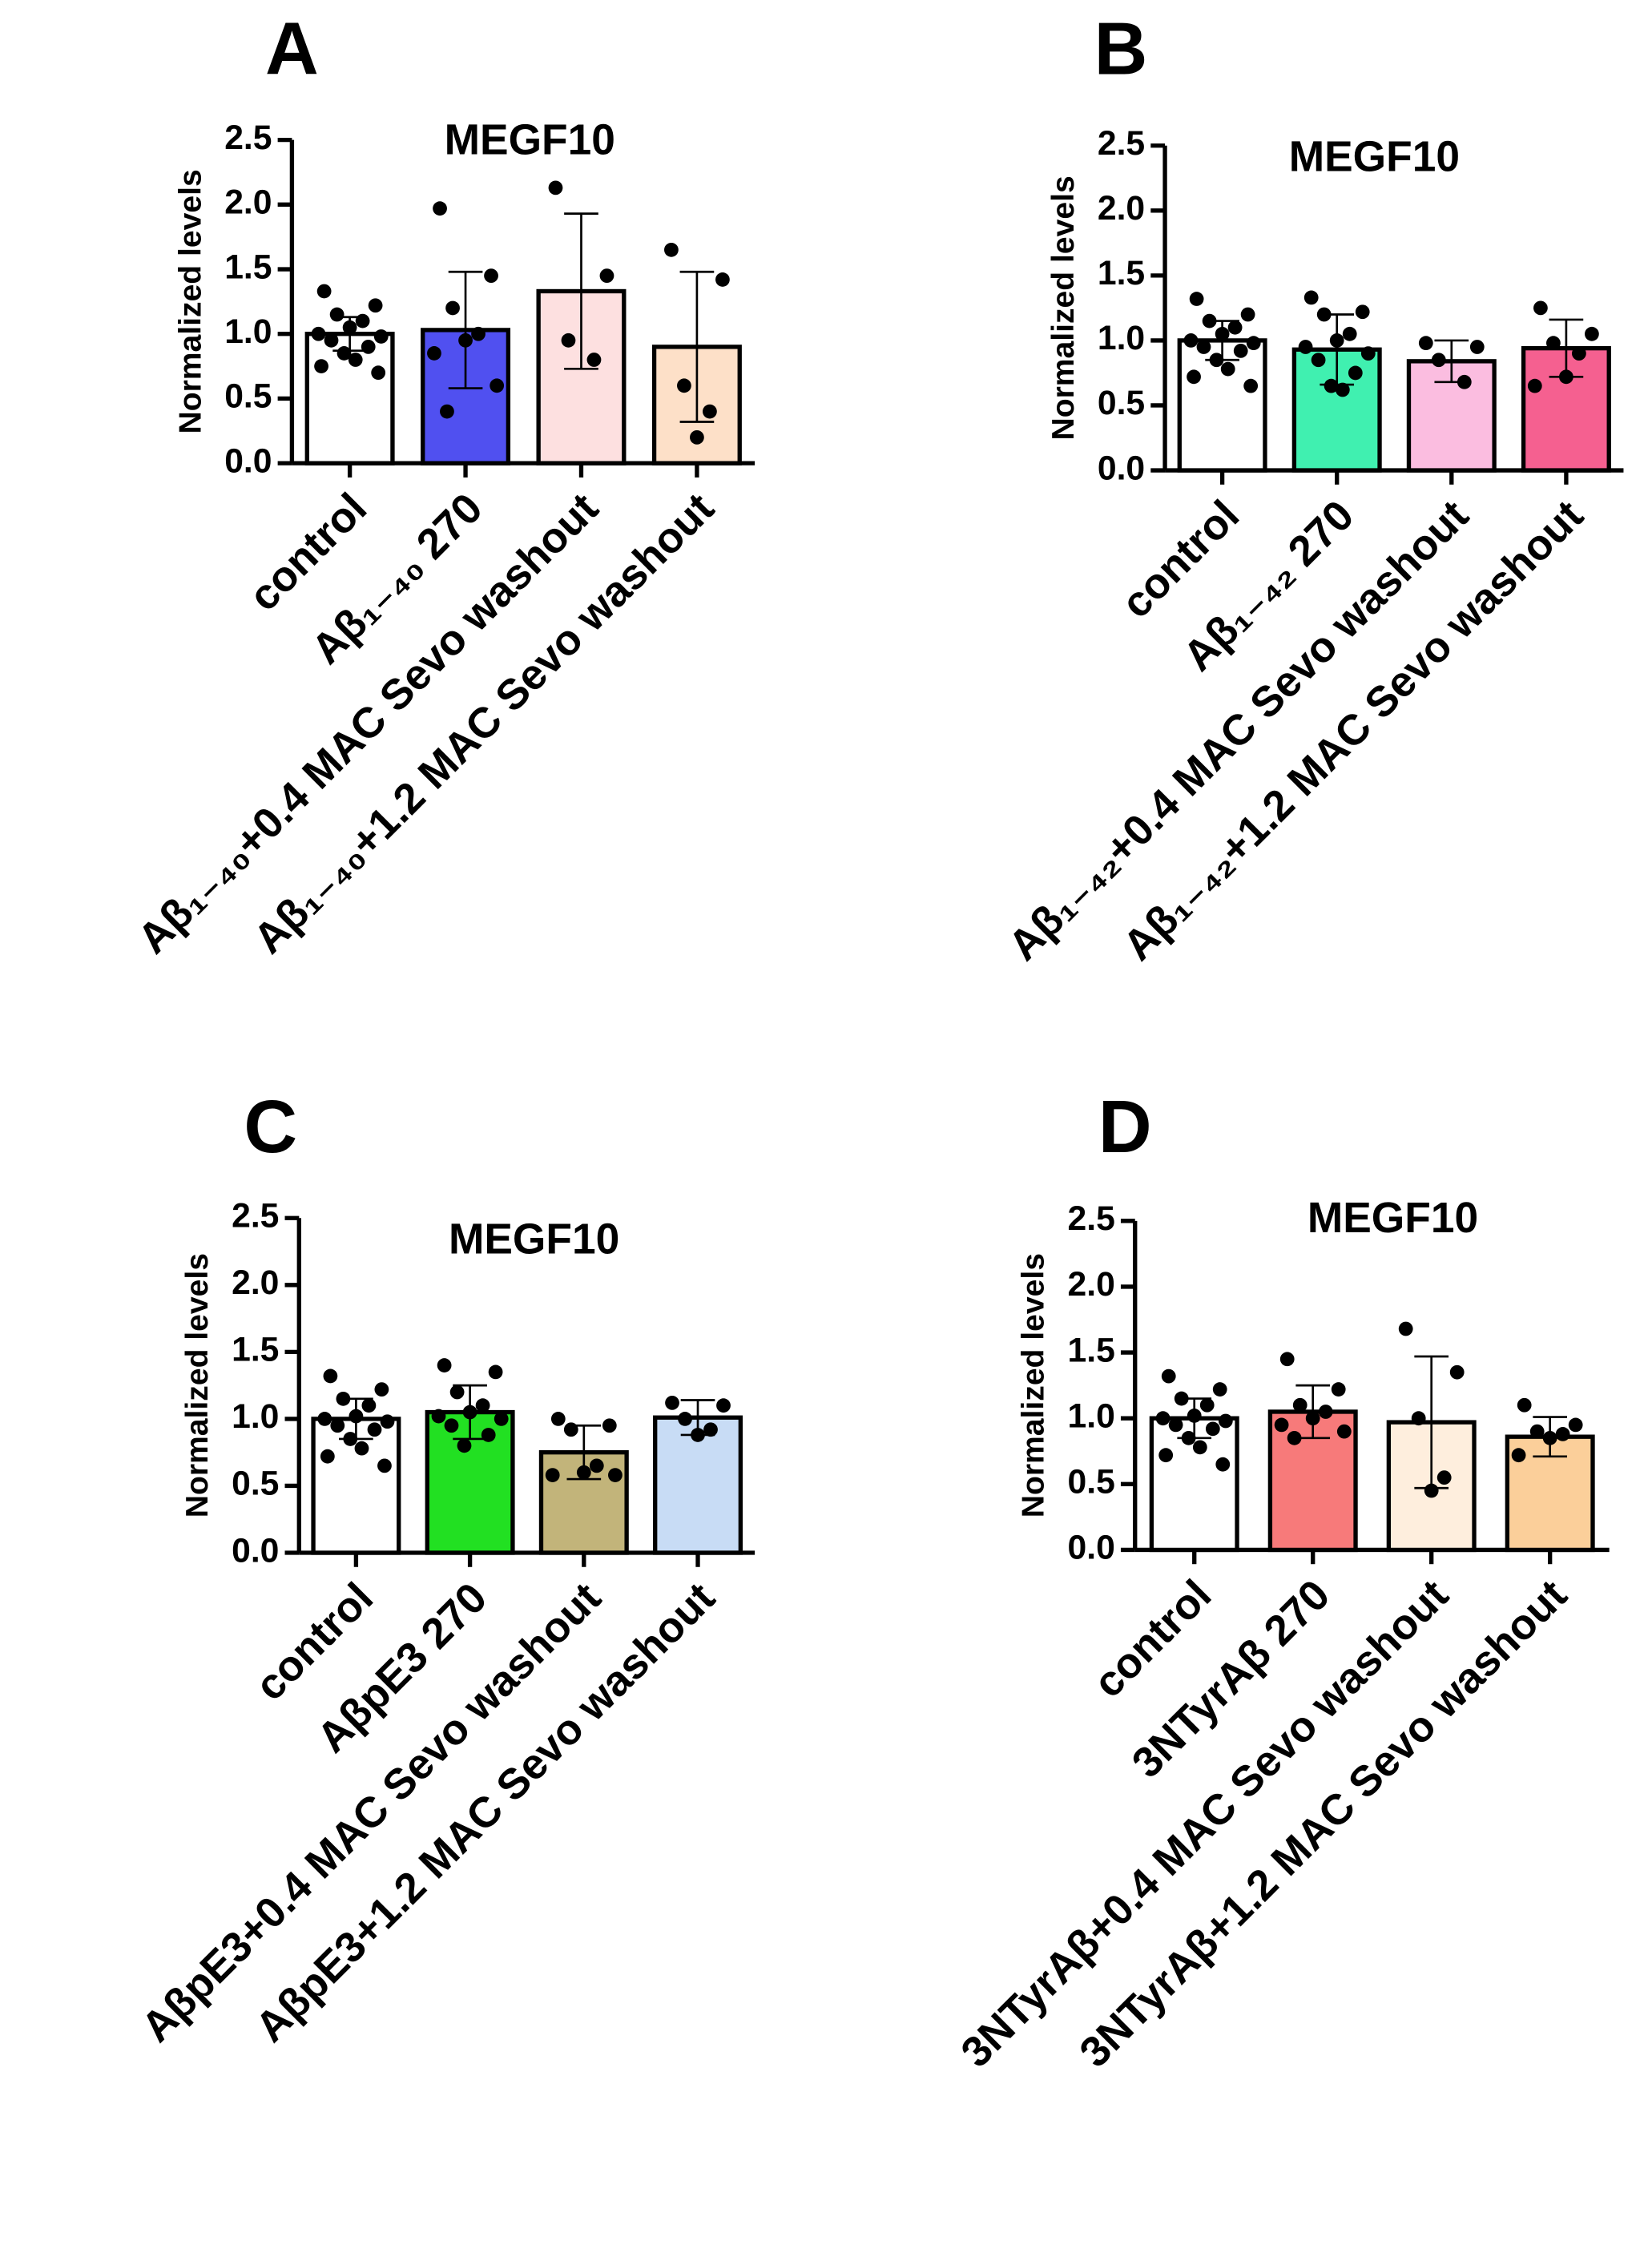  Describe the element at coordinates (1125, 1127) in the screenshot. I see `panel-label: D` at that location.